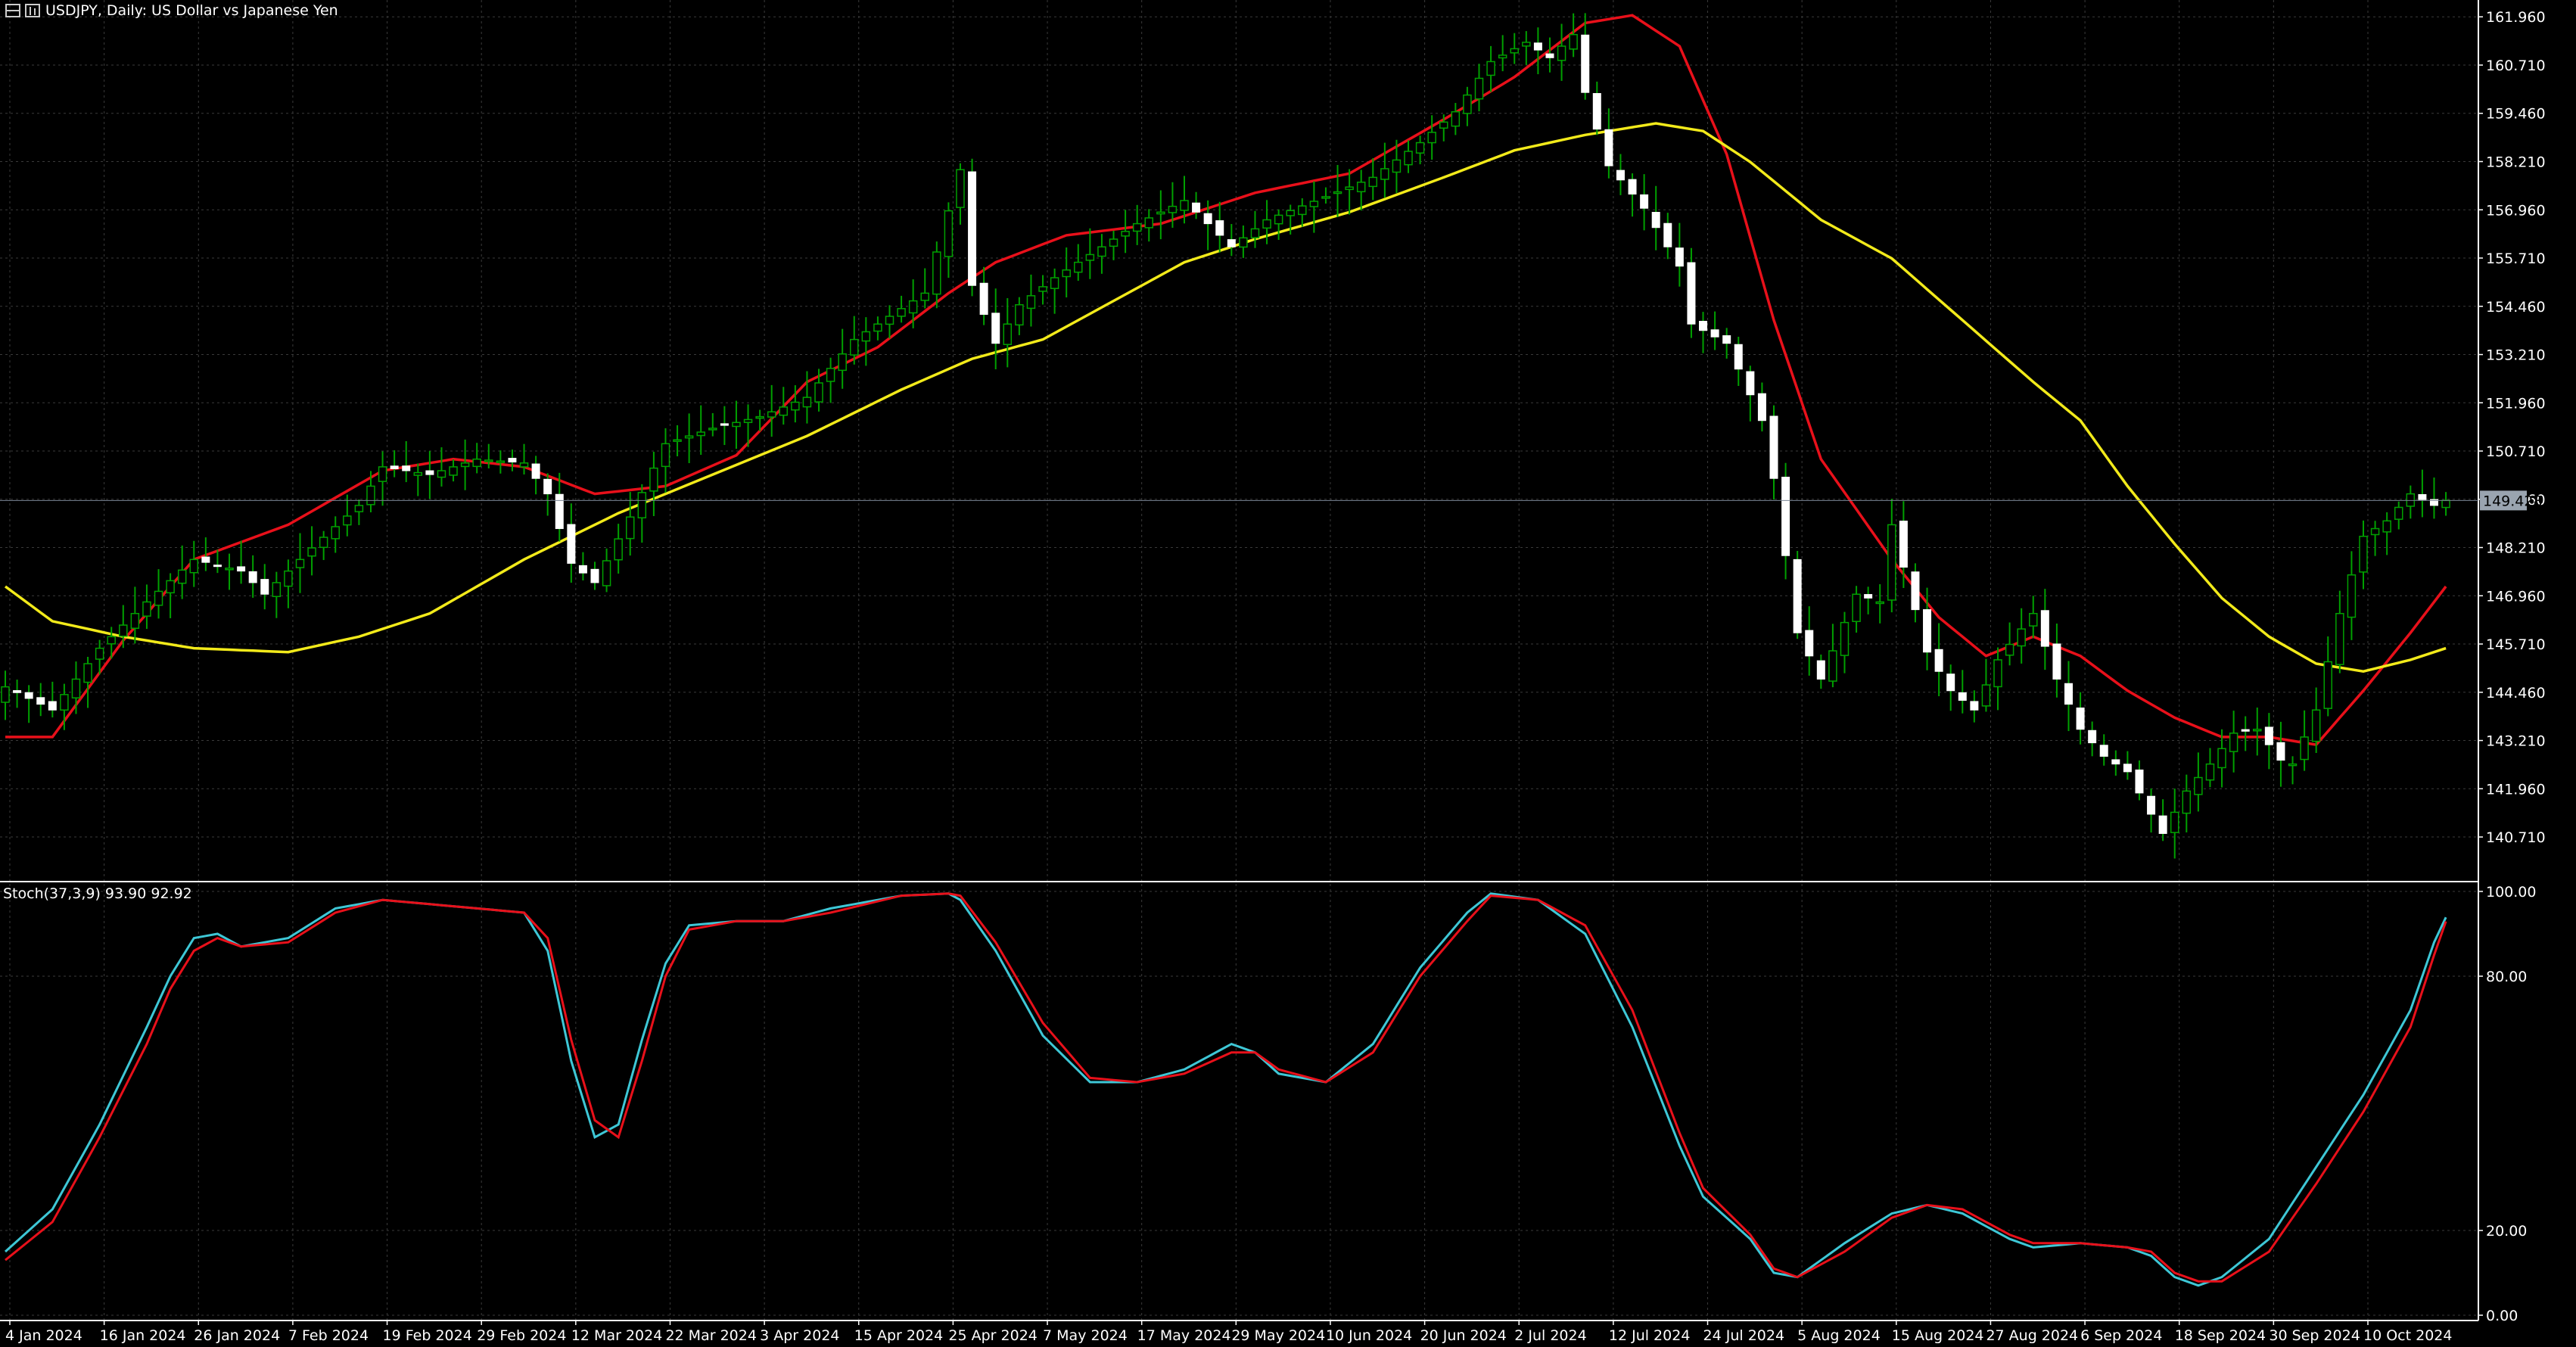 The image size is (2576, 1347). What do you see at coordinates (2511, 892) in the screenshot?
I see `stoch-tick-label: 100.00` at bounding box center [2511, 892].